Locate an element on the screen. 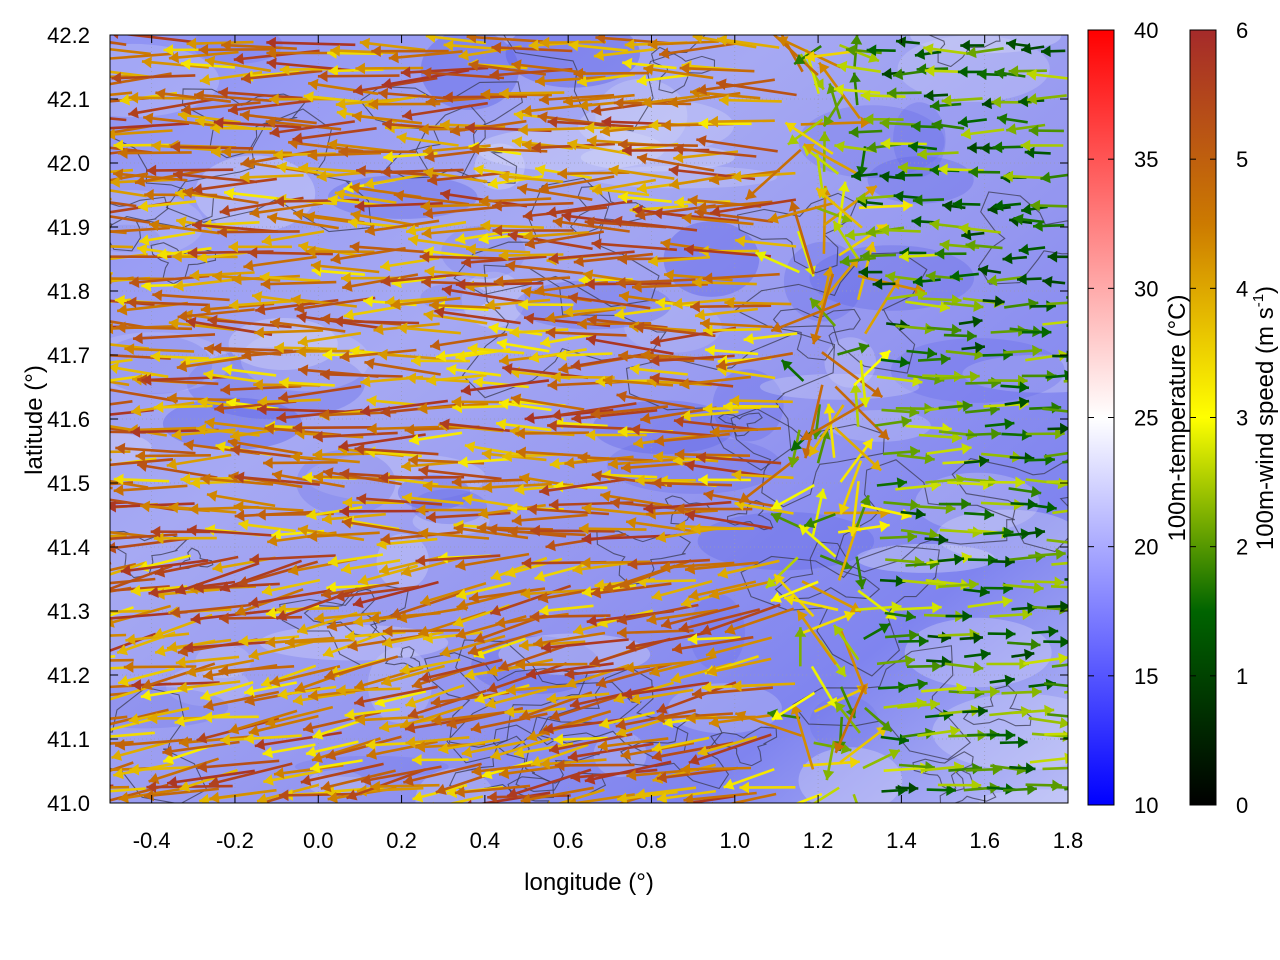  y-tick-label: 41.8 is located at coordinates (68, 291).